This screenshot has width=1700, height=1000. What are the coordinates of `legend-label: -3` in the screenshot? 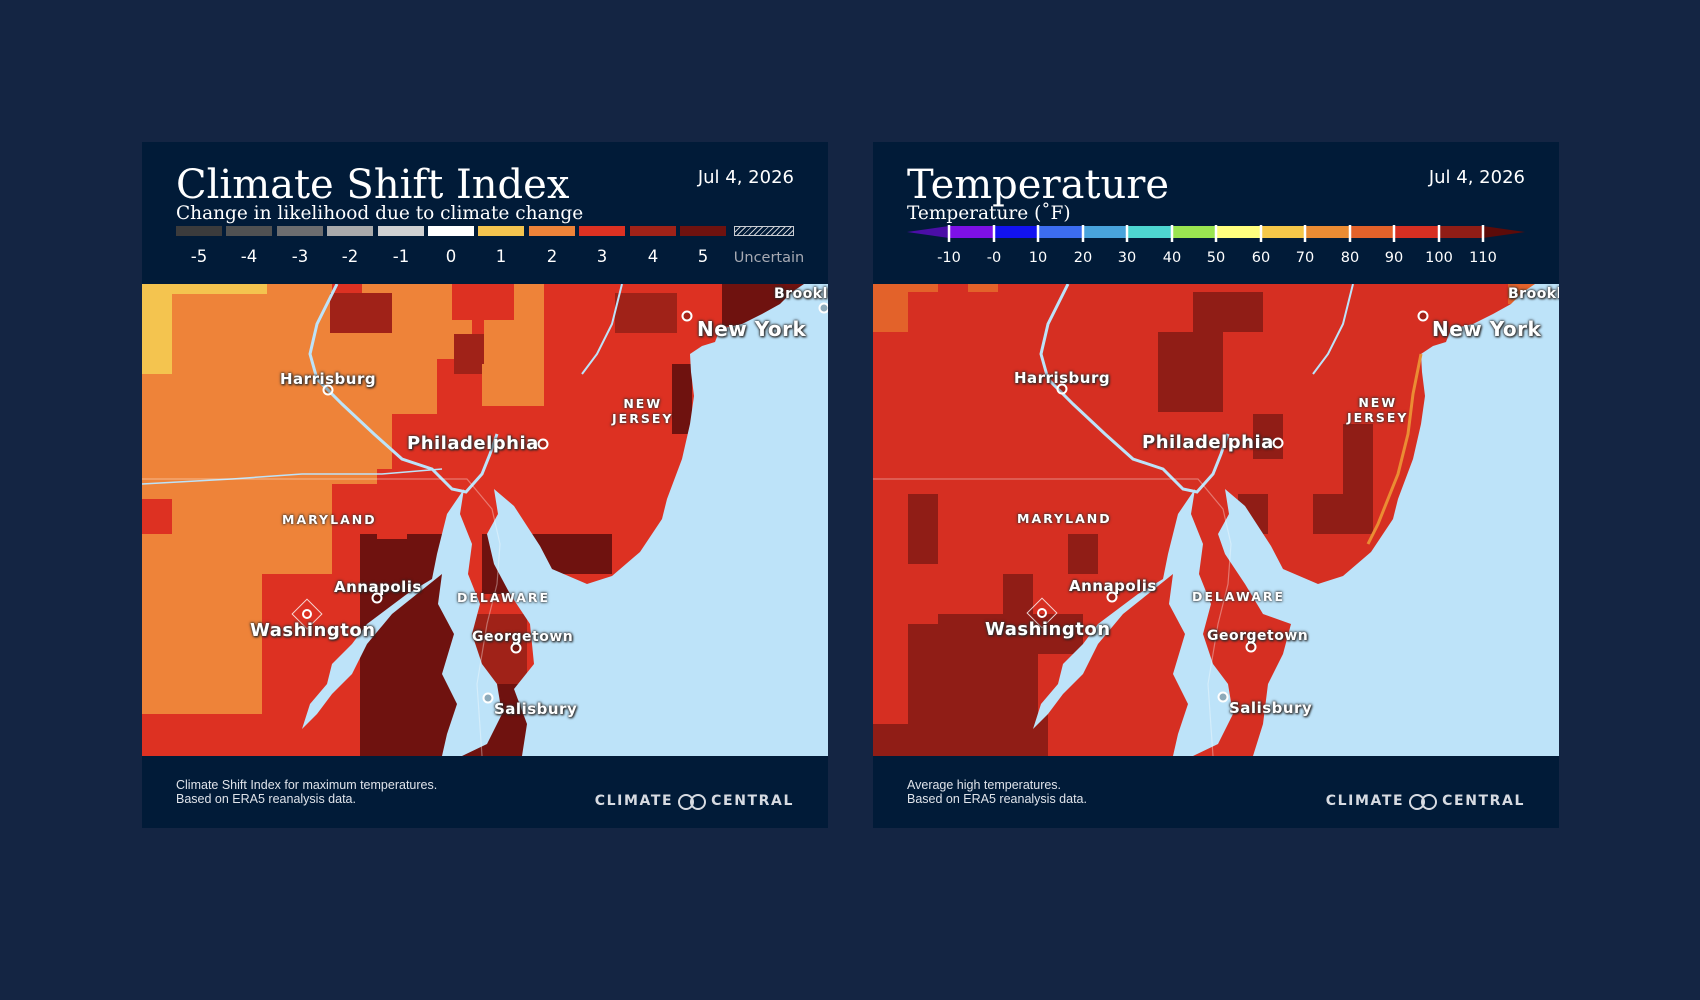 It's located at (300, 256).